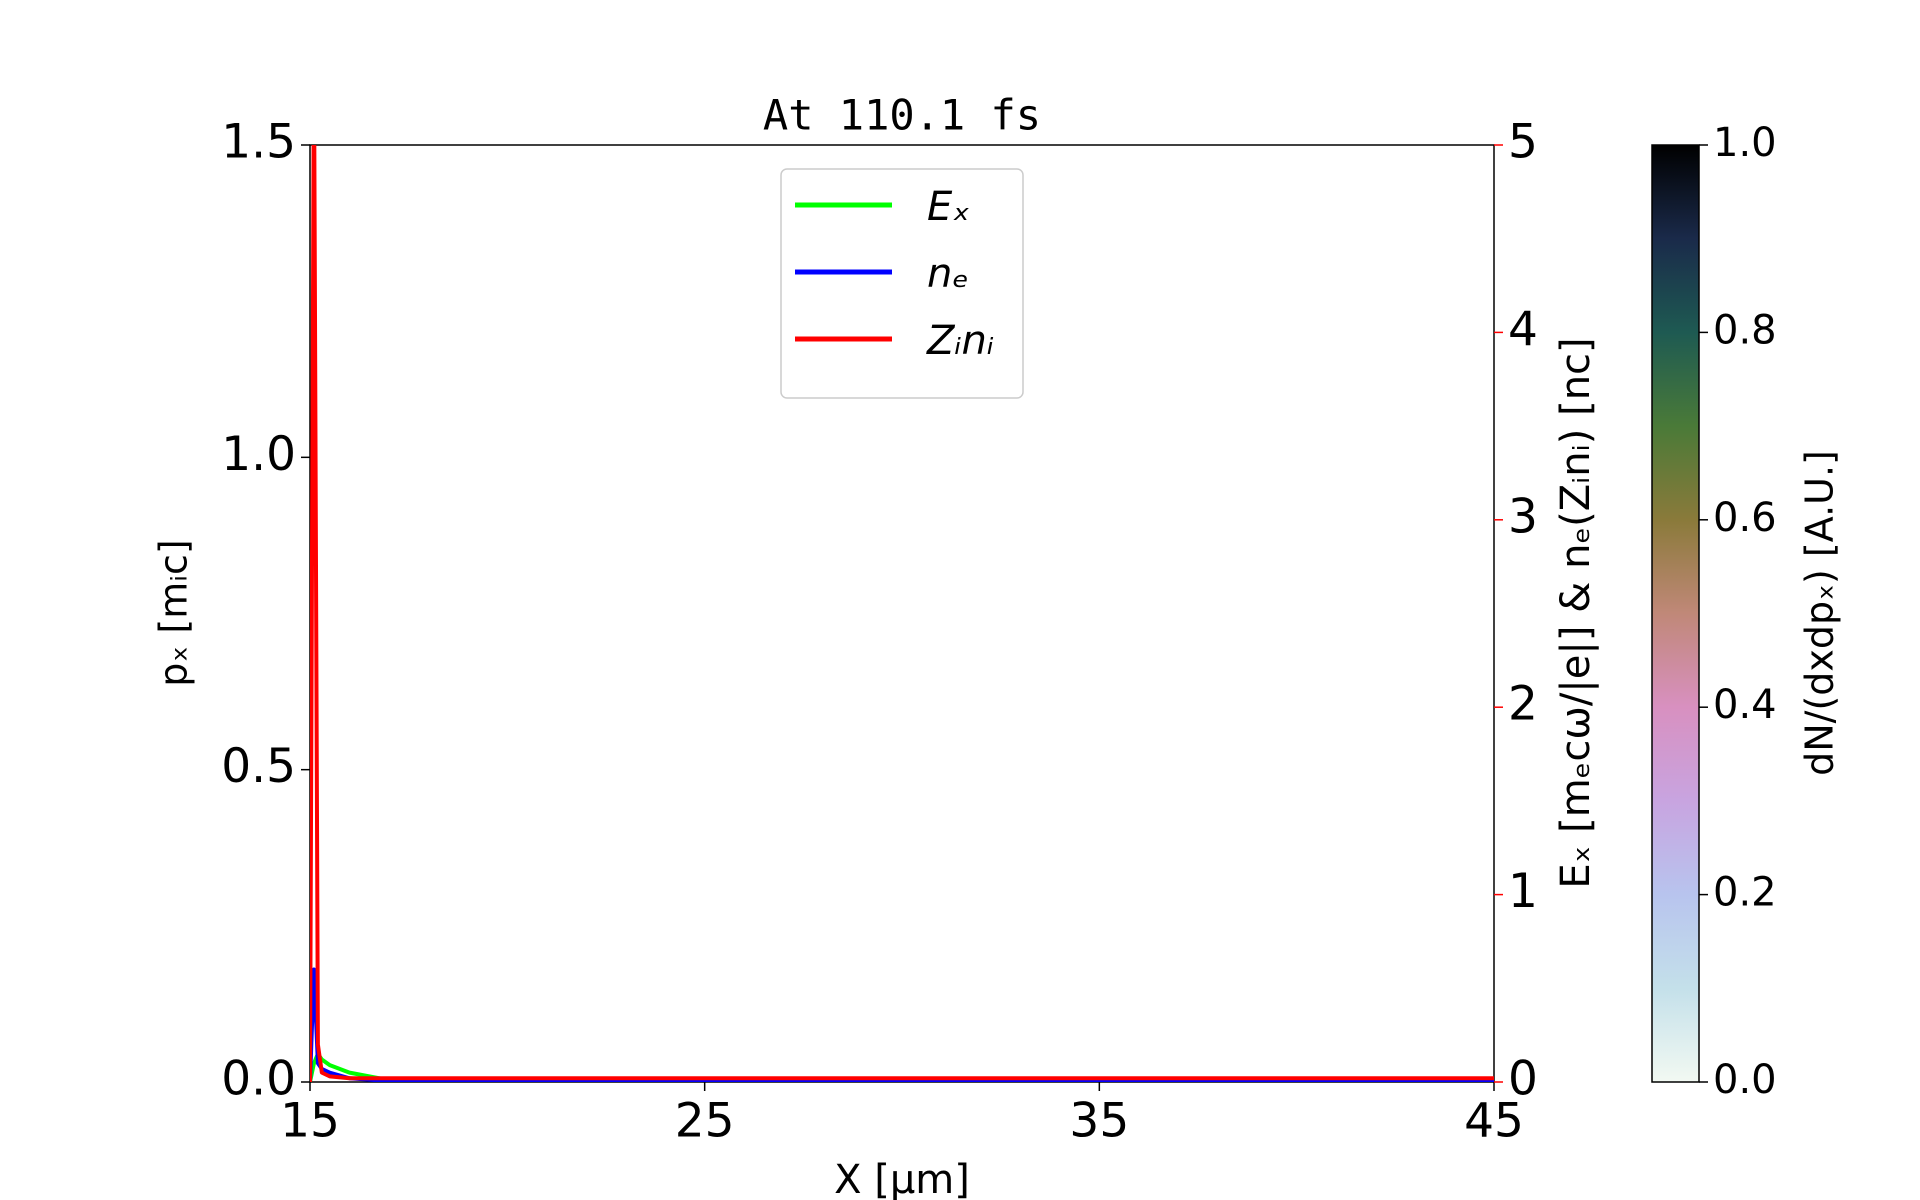 Image resolution: width=1920 pixels, height=1200 pixels. What do you see at coordinates (948, 274) in the screenshot?
I see `legend-label: nₑ` at bounding box center [948, 274].